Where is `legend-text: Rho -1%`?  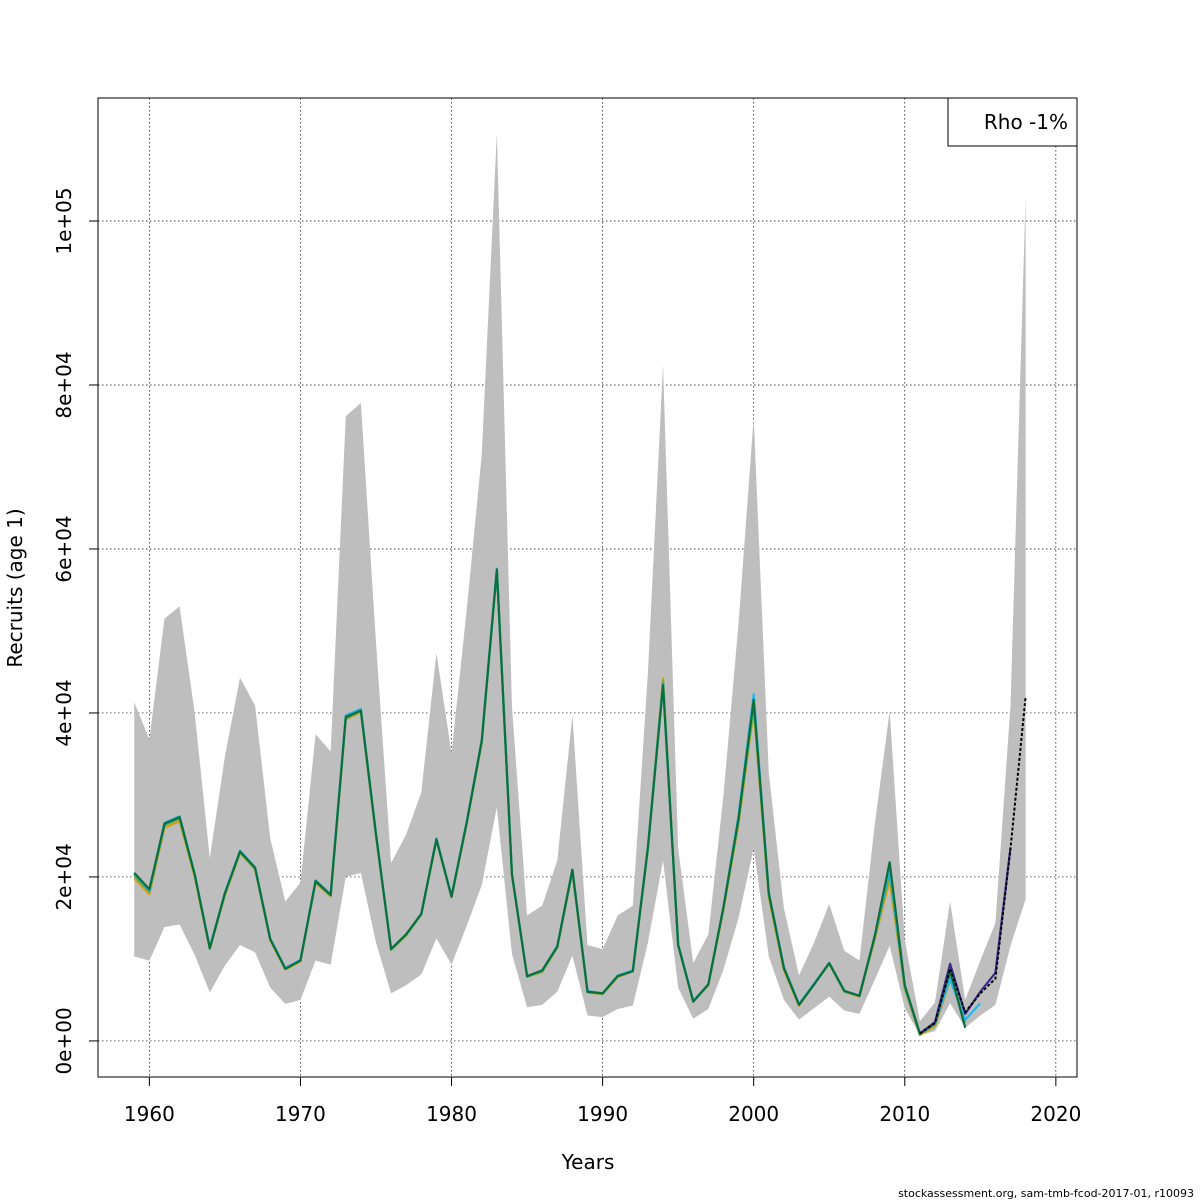
legend-text: Rho -1% is located at coordinates (1026, 122).